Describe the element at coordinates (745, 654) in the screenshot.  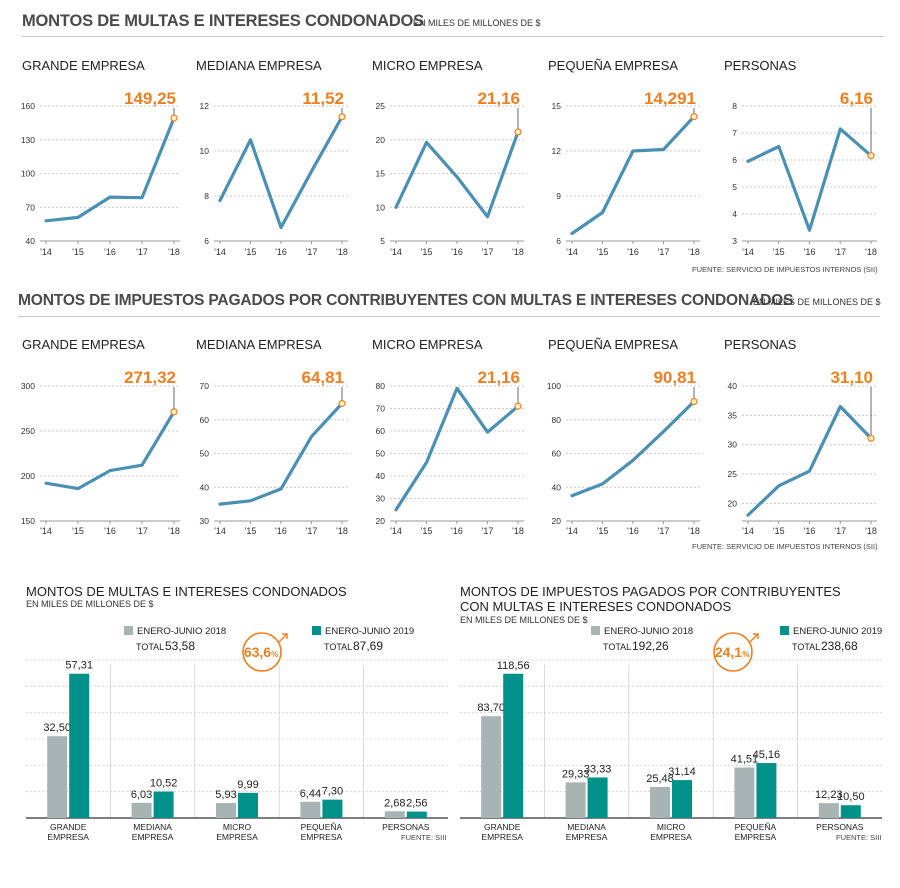
I see `change-unit: %` at that location.